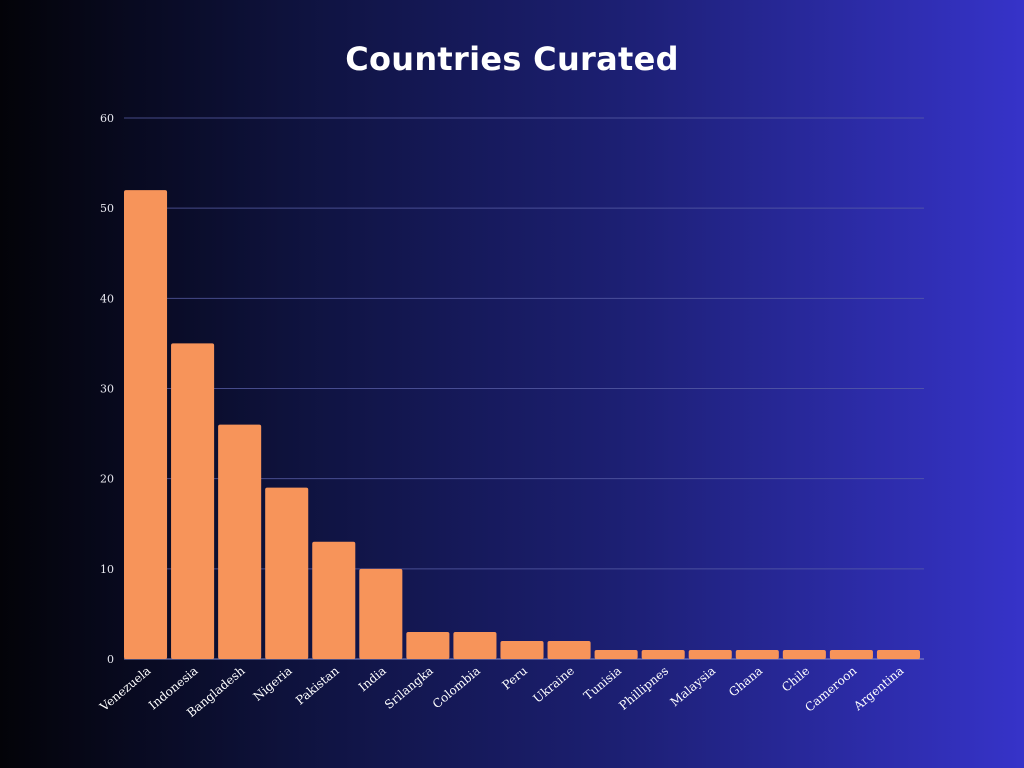 The image size is (1024, 768). Describe the element at coordinates (428, 645) in the screenshot. I see `bar-srilangka` at that location.